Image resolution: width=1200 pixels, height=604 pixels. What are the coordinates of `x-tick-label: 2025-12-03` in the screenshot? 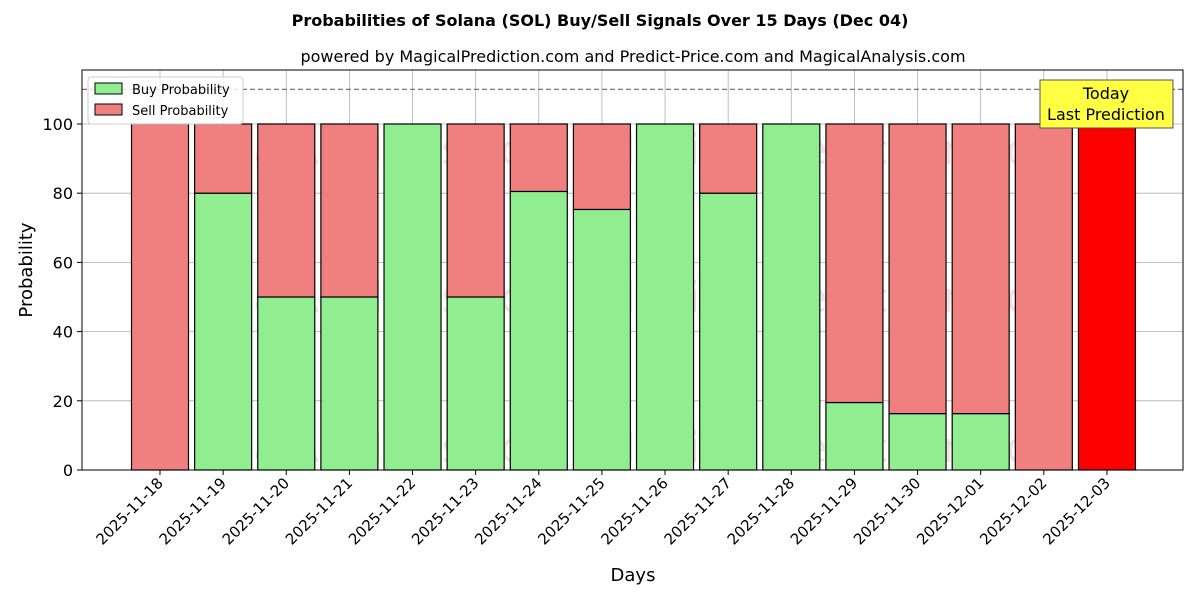 It's located at (1076, 511).